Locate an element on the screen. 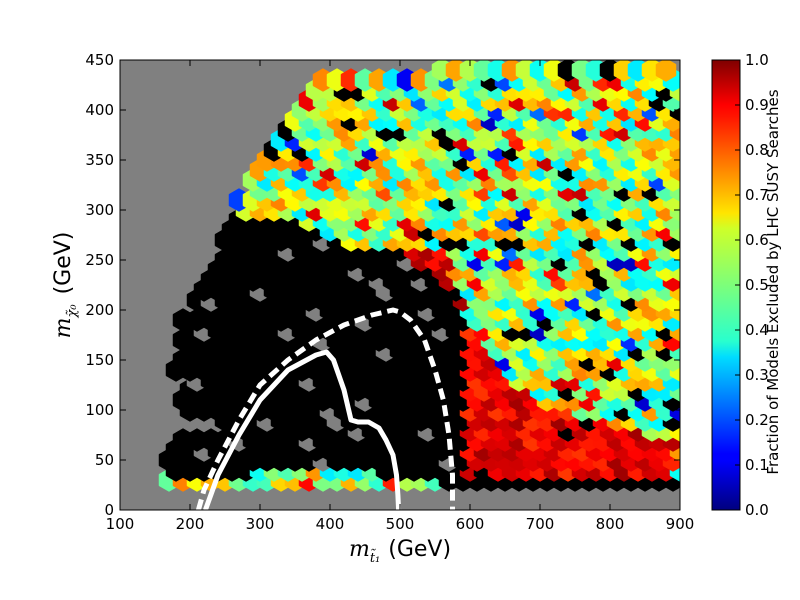 This screenshot has height=600, width=800. x-tick-label: 700 is located at coordinates (540, 524).